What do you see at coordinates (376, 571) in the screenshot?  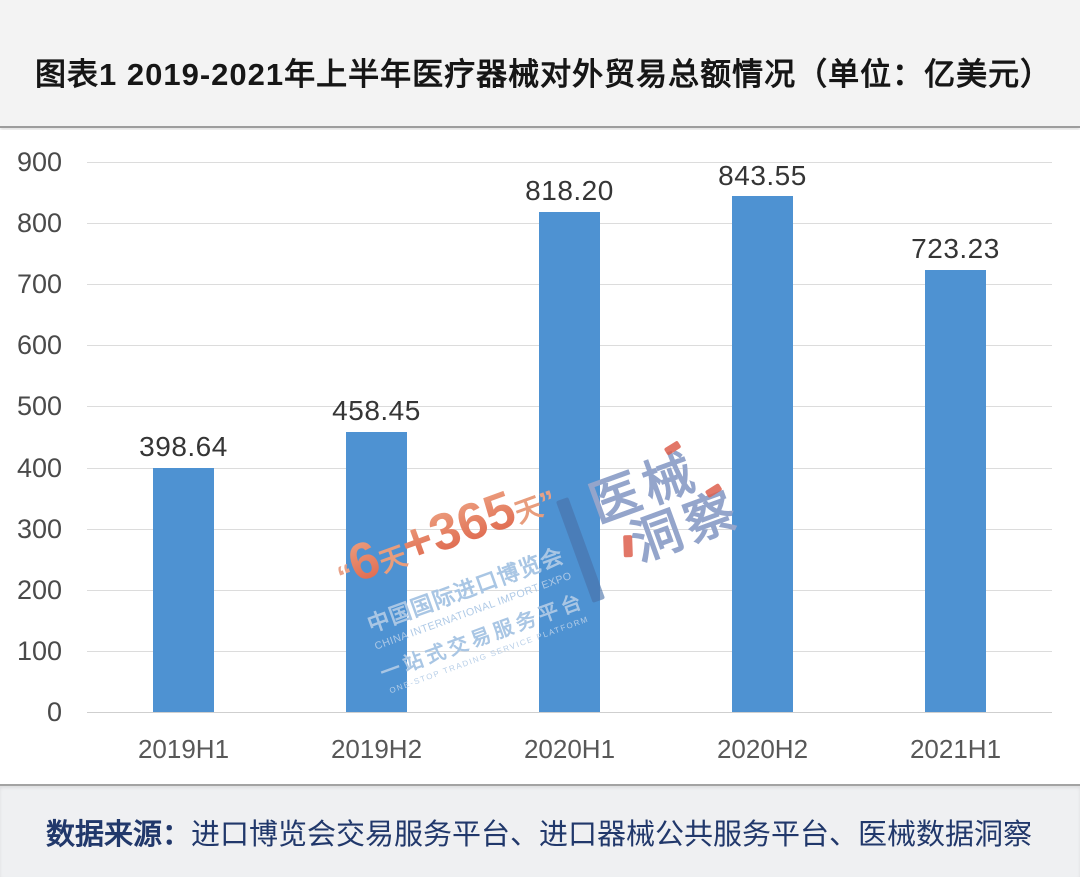 I see `bar-2019H2` at bounding box center [376, 571].